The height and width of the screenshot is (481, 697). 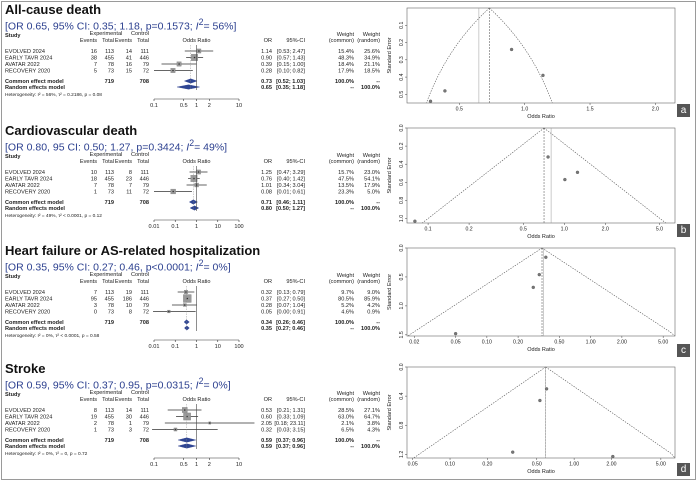 I want to click on study-weight-random: 64.7%, so click(x=372, y=418).